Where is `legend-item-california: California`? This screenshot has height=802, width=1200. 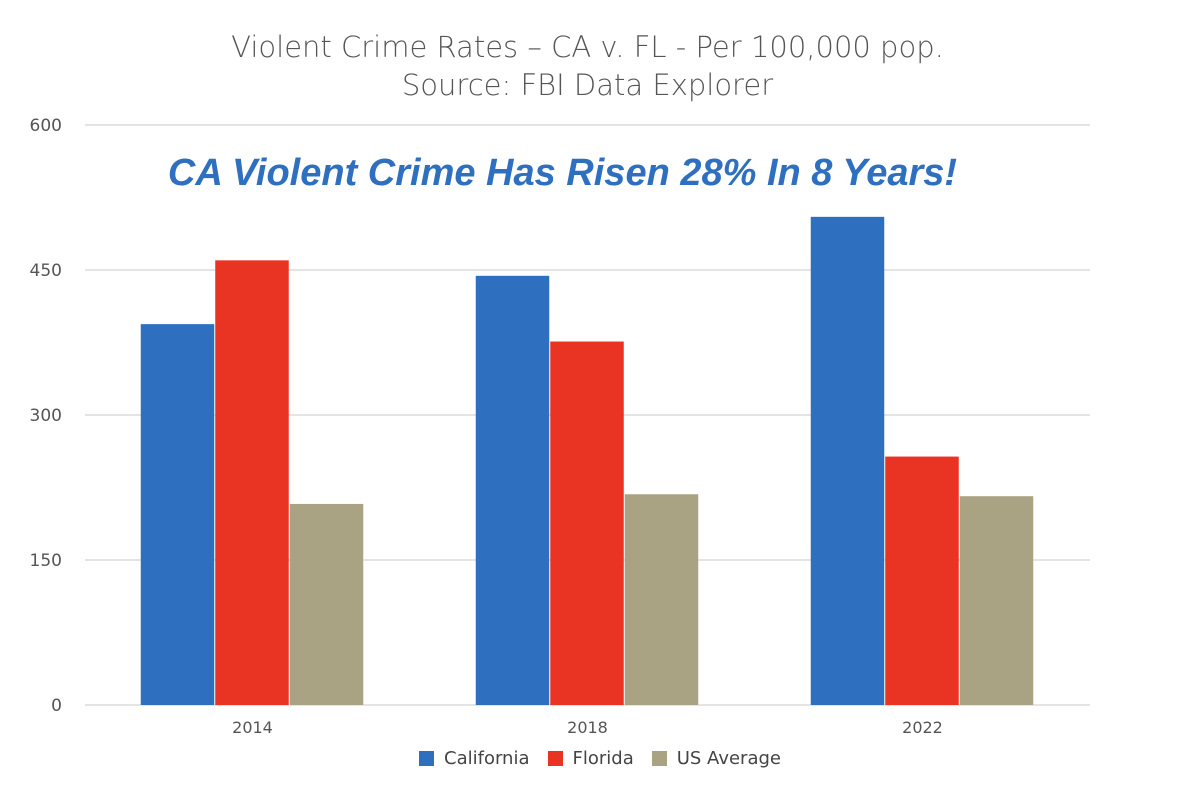 legend-item-california: California is located at coordinates (474, 758).